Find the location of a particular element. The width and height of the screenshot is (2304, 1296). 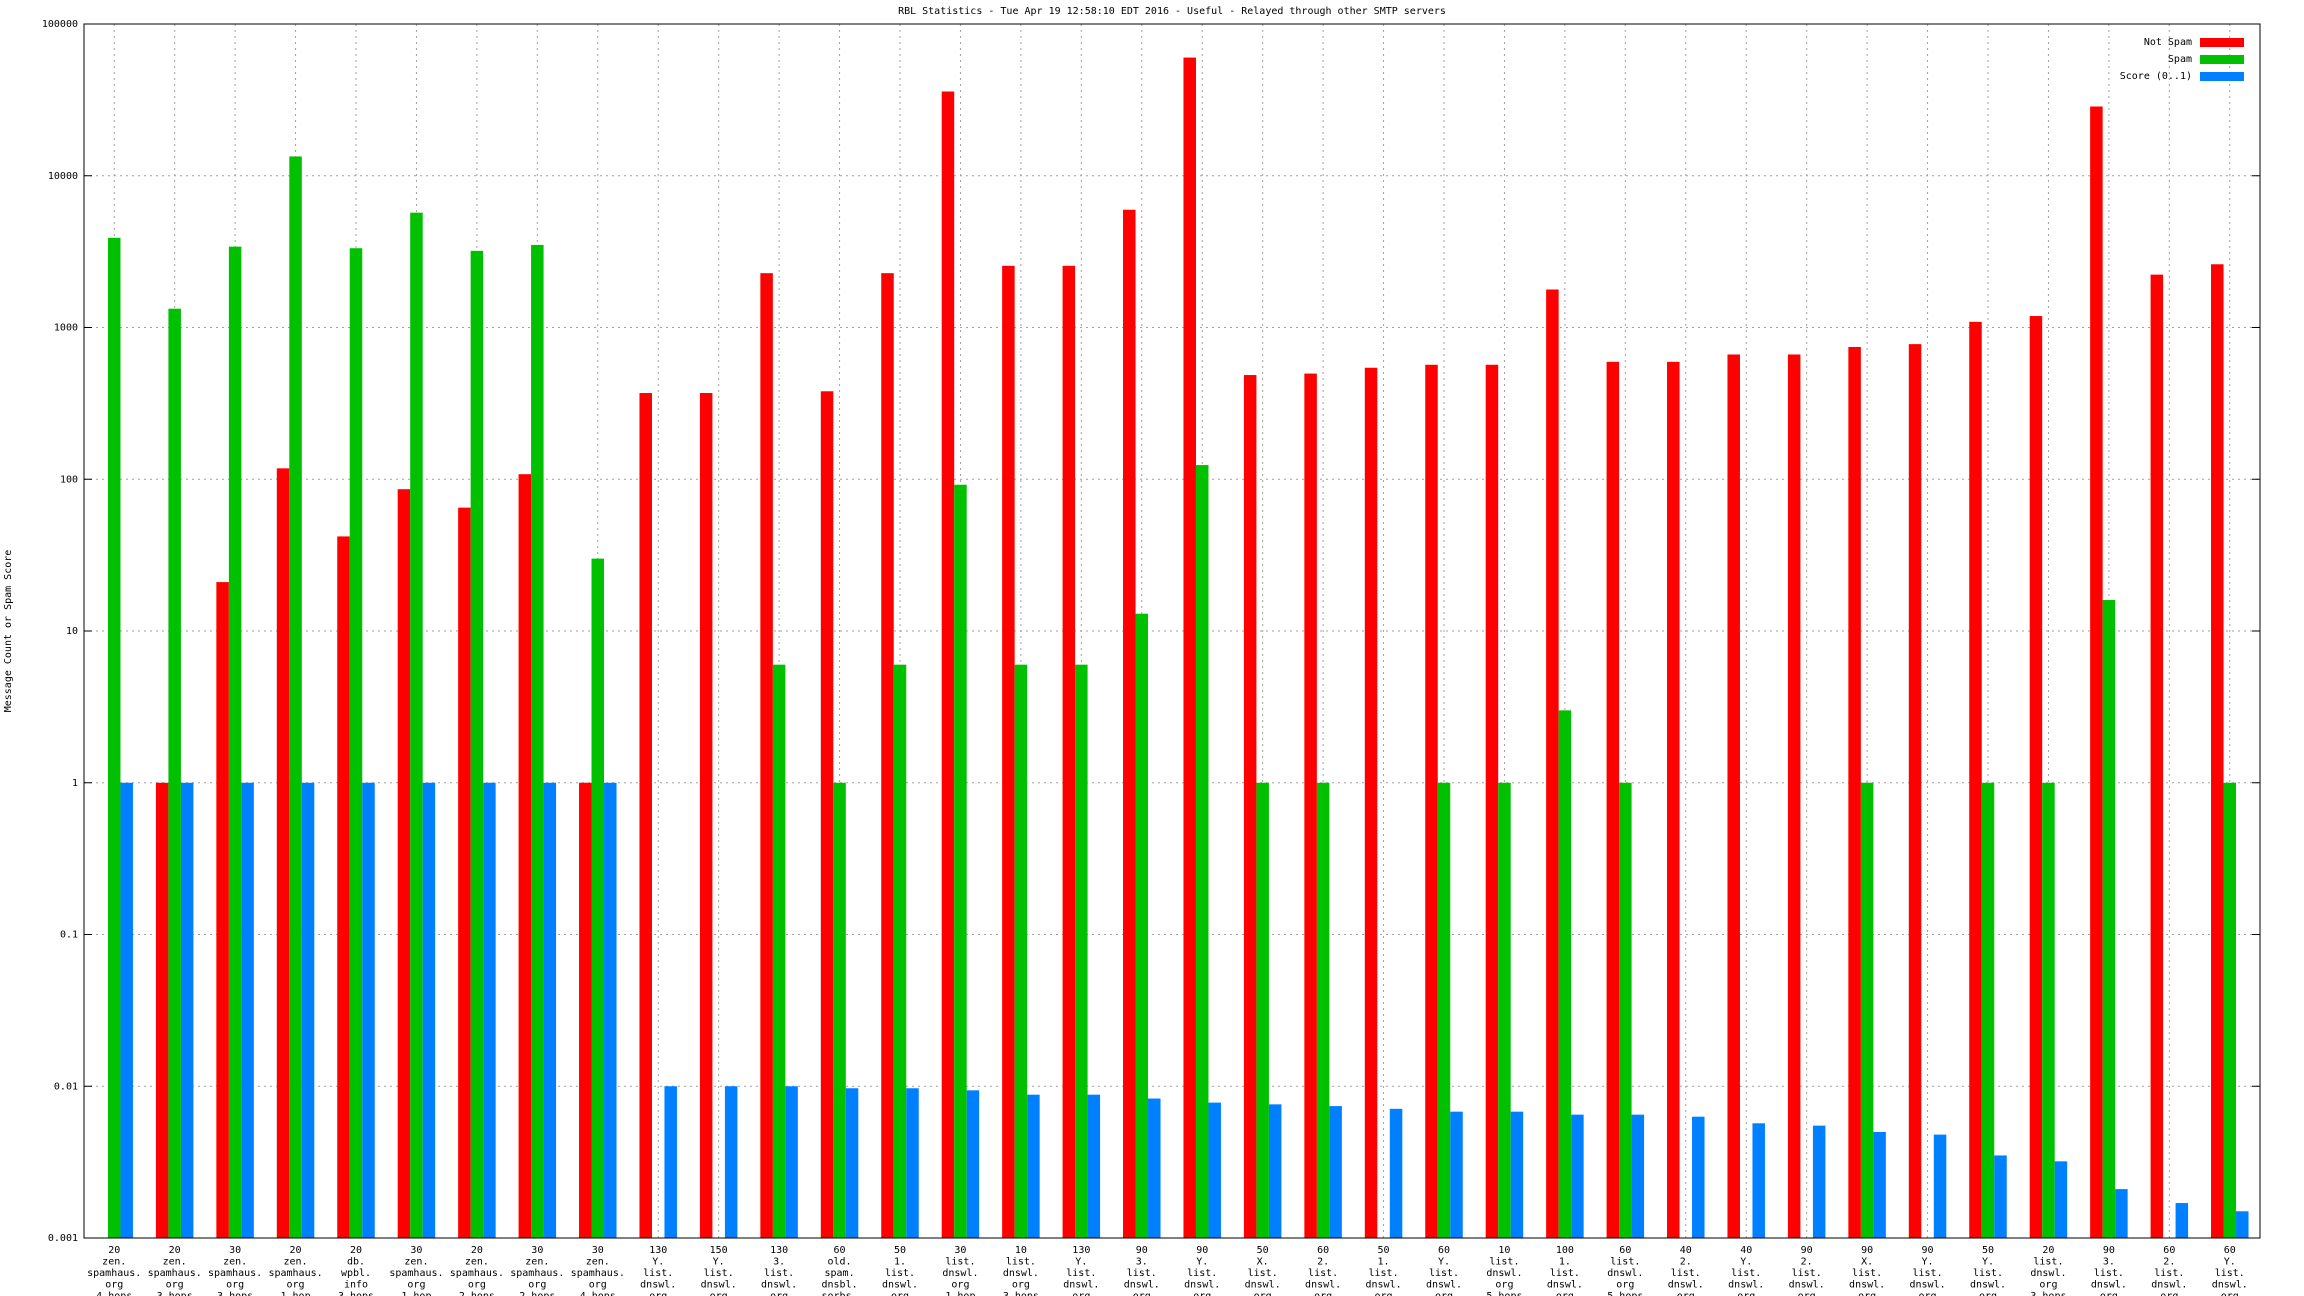

x-tick-label-line: 130 is located at coordinates (1081, 1250).